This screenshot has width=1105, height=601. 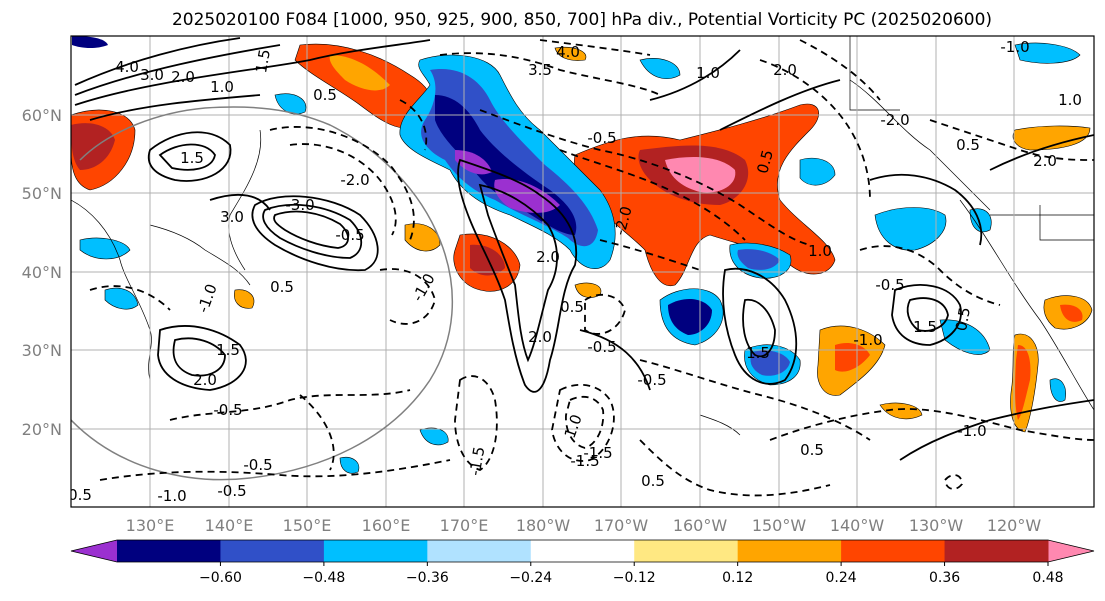 I want to click on lon-label: 170°E, so click(x=464, y=525).